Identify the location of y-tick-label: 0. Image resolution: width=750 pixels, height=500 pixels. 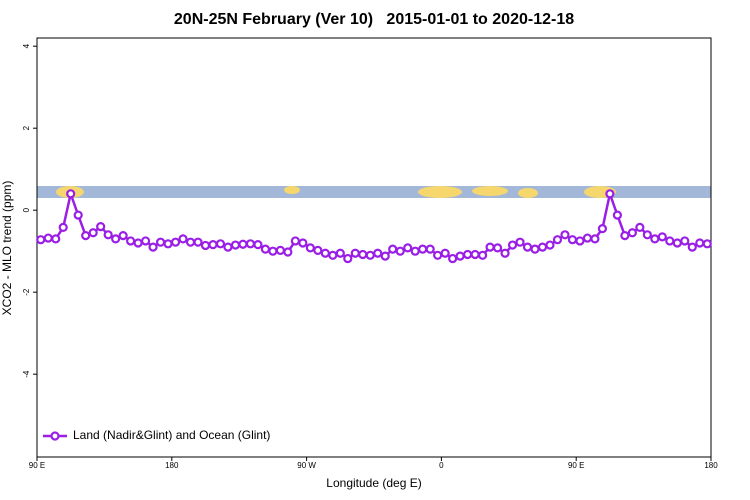
(26, 209).